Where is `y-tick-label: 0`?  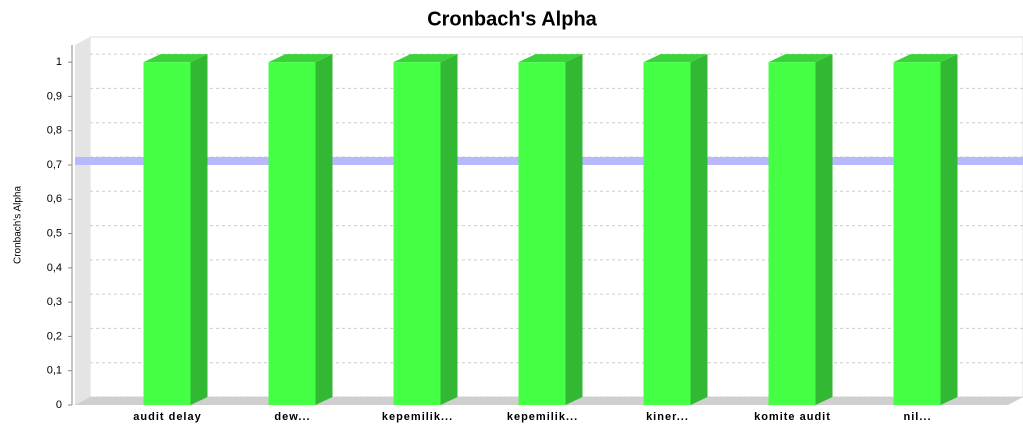
y-tick-label: 0 is located at coordinates (59, 405).